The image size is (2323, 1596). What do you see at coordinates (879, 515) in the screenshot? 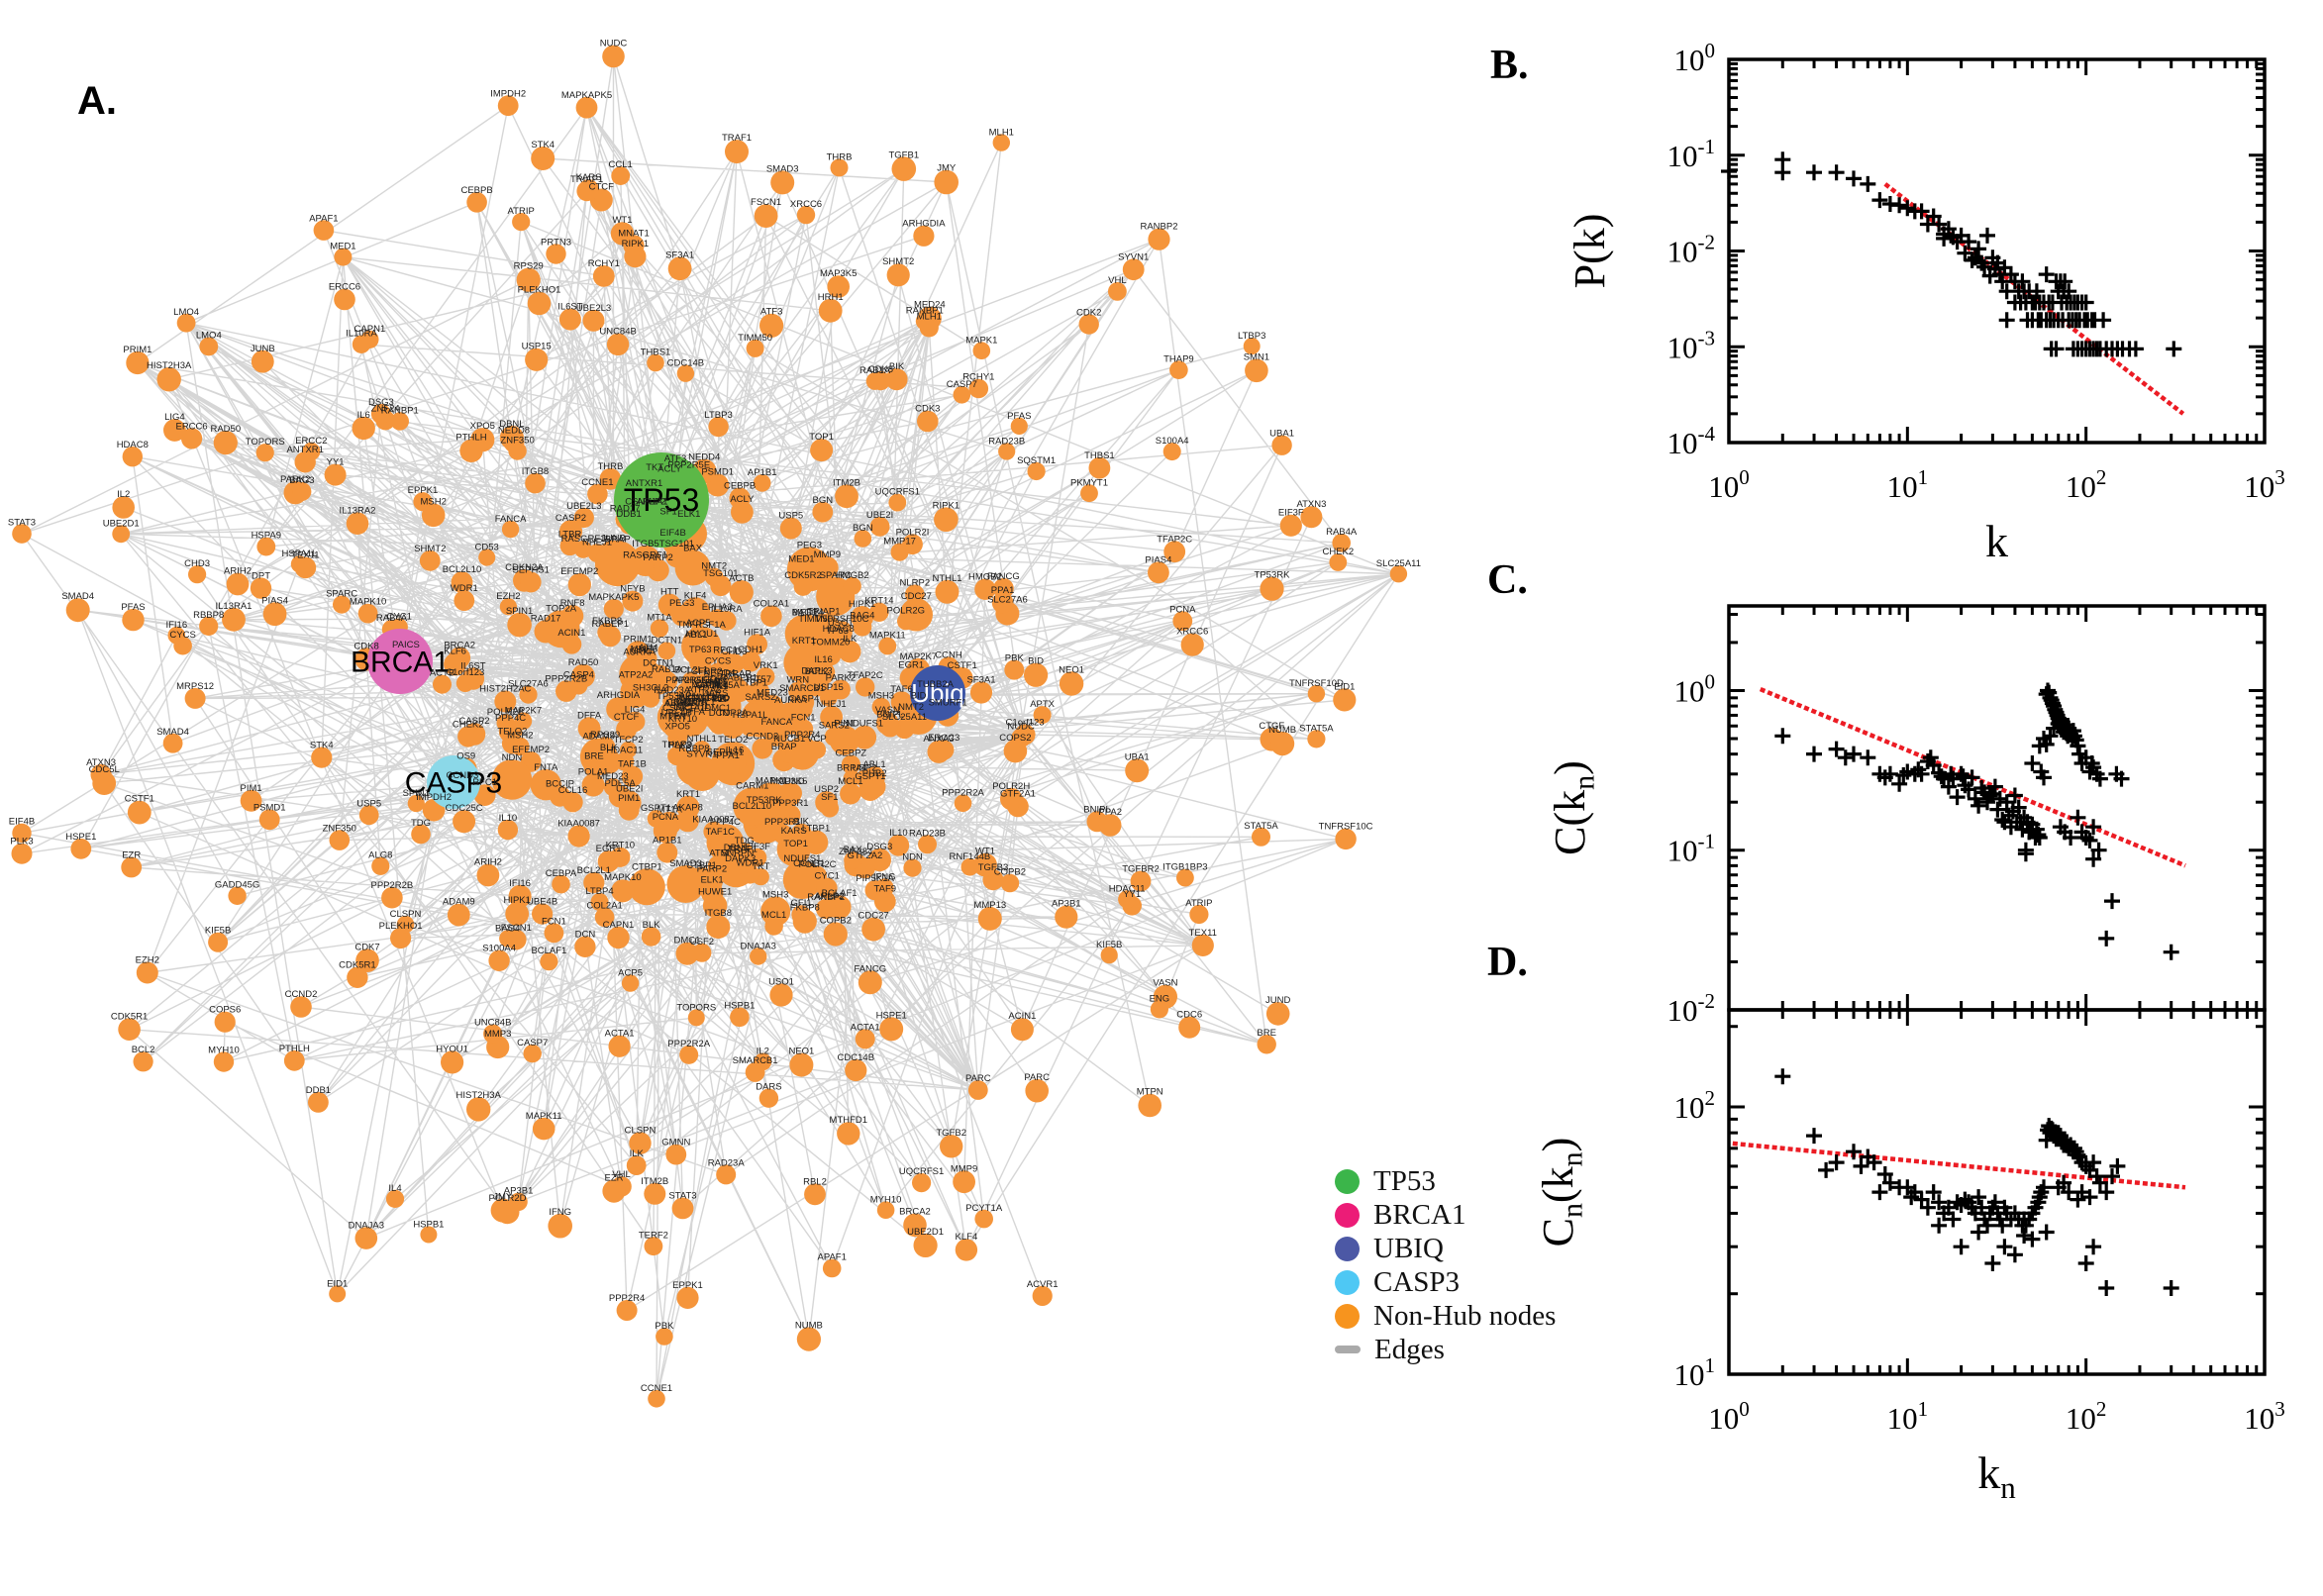
I see `node-label: UBE2I` at bounding box center [879, 515].